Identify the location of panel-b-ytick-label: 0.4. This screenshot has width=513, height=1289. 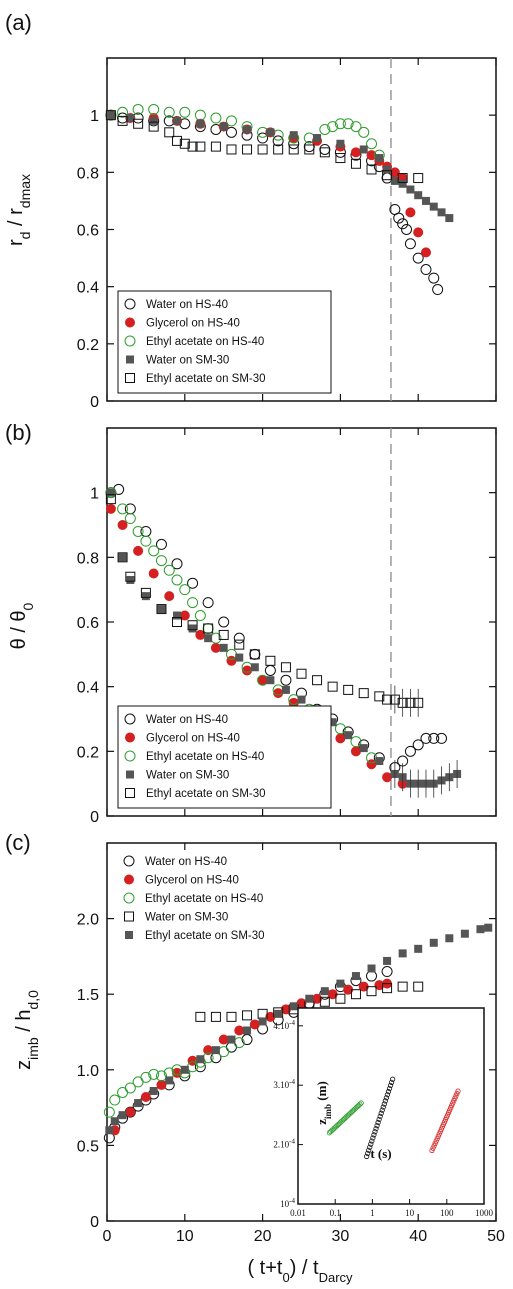
(88, 688).